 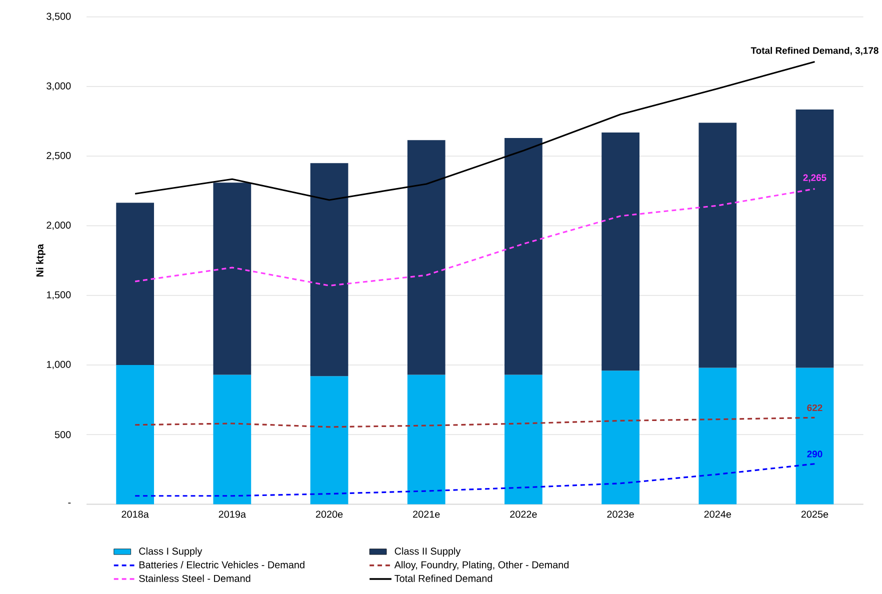 I want to click on legend-label: Alloy, Foundry, Plating, Other - Demand, so click(x=481, y=565).